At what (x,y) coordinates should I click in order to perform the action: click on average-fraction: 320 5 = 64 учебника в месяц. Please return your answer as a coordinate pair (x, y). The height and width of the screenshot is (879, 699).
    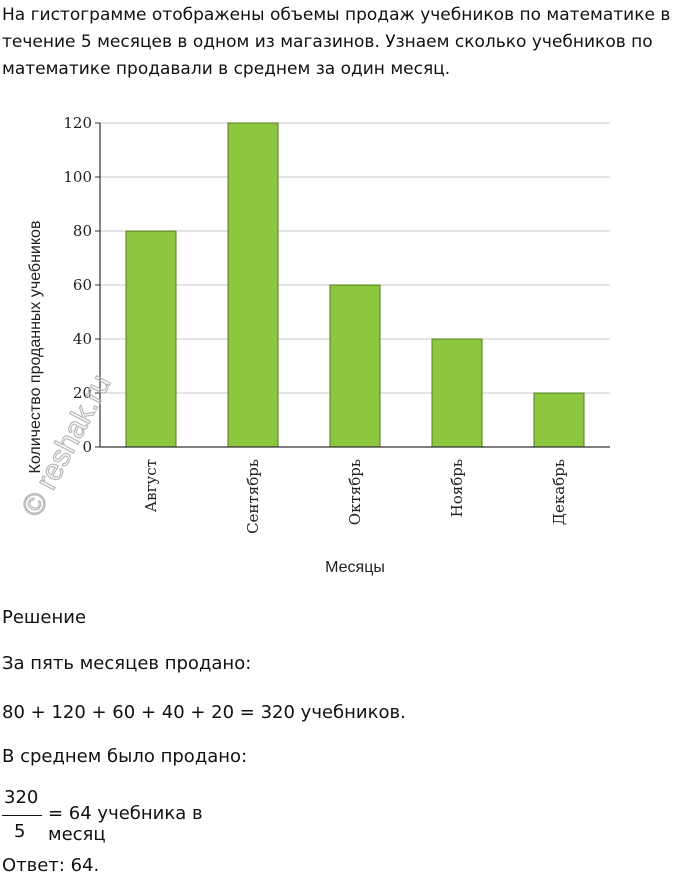
    Looking at the image, I should click on (132, 819).